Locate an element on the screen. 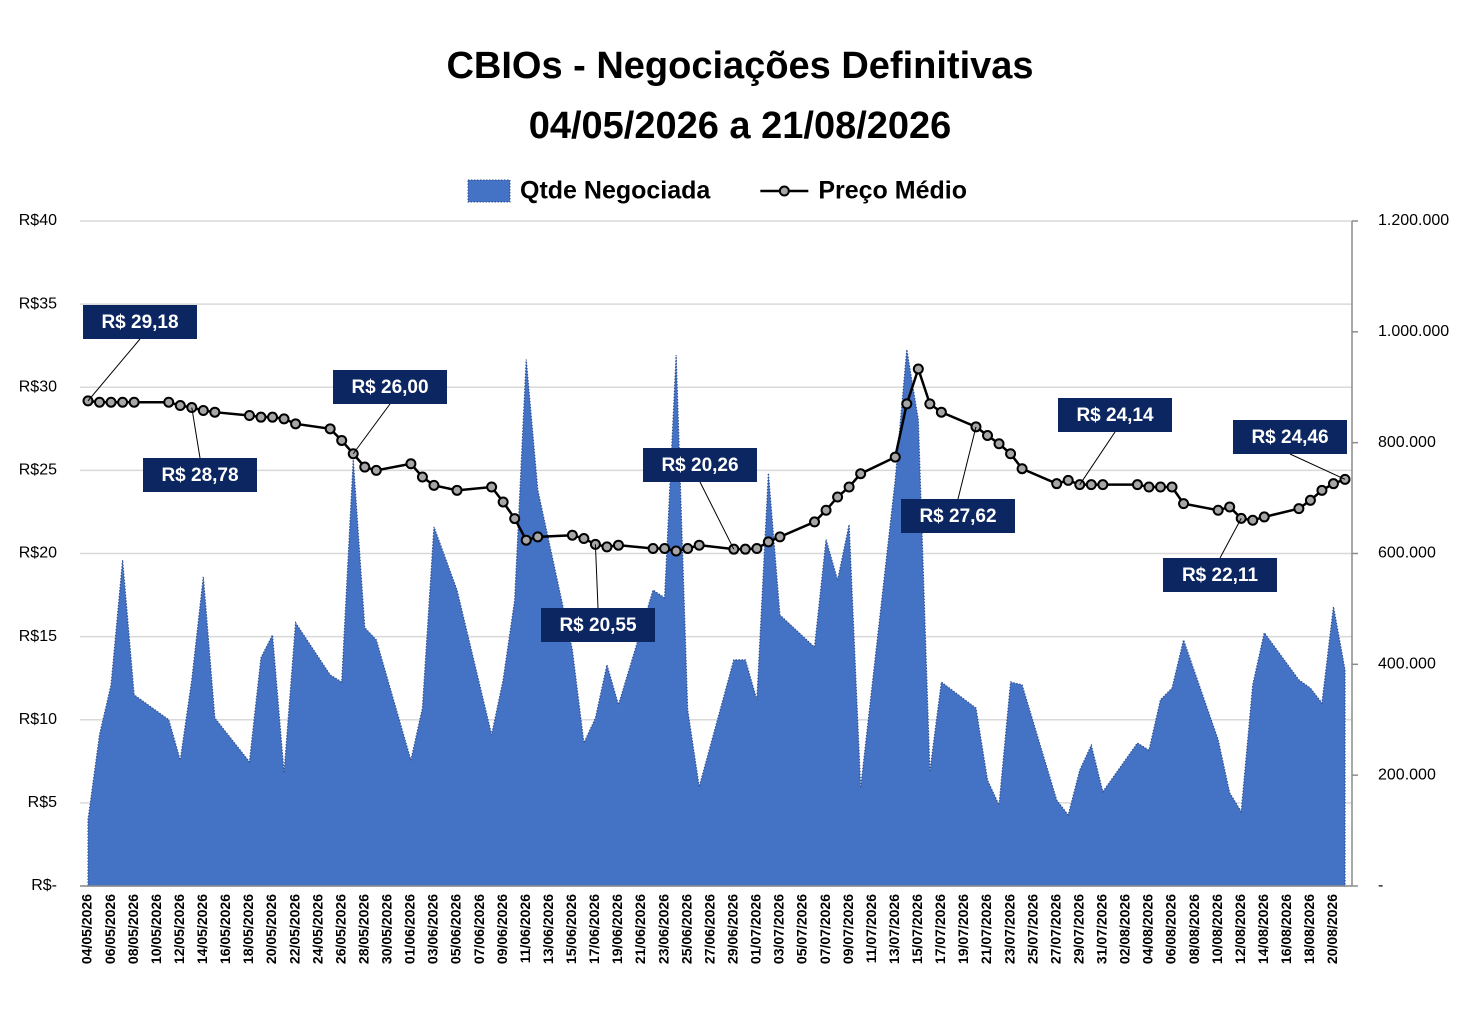 Image resolution: width=1480 pixels, height=1027 pixels. x-tick-label: 15/06/2026 is located at coordinates (571, 929).